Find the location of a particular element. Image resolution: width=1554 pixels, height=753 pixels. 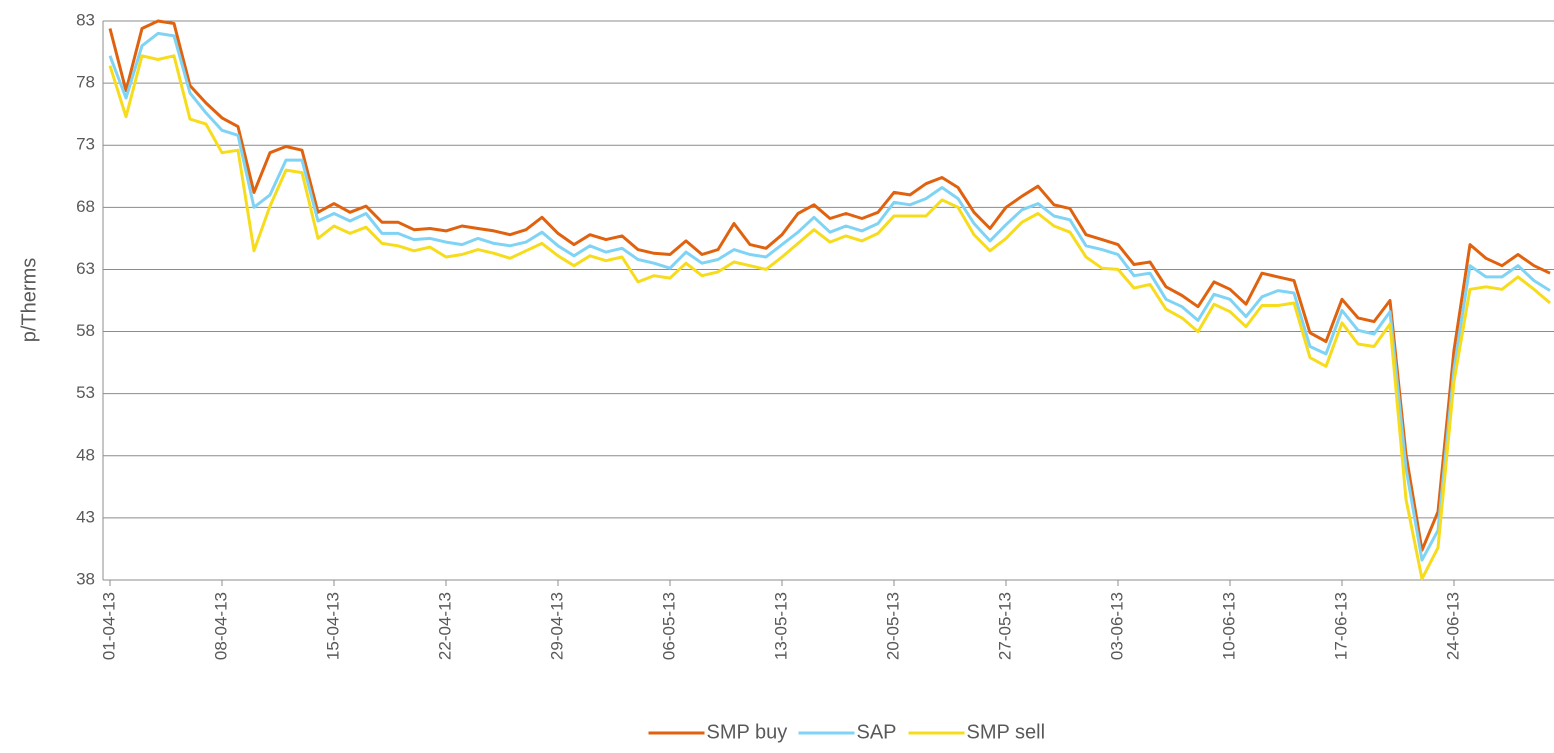

x-tick-label: 06-05-13 is located at coordinates (668, 626).